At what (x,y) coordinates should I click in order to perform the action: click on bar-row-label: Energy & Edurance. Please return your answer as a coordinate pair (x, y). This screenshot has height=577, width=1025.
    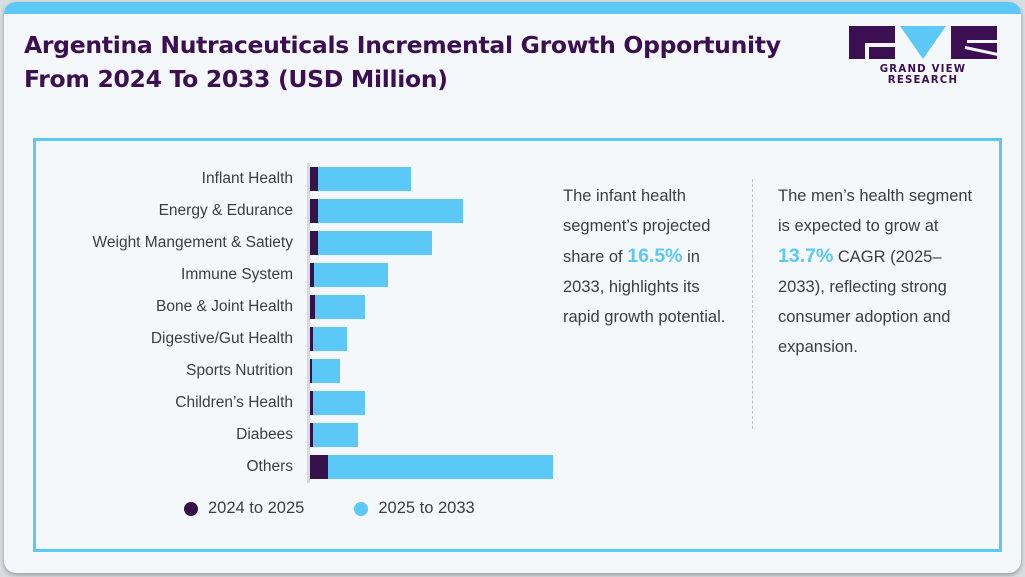
    Looking at the image, I should click on (225, 210).